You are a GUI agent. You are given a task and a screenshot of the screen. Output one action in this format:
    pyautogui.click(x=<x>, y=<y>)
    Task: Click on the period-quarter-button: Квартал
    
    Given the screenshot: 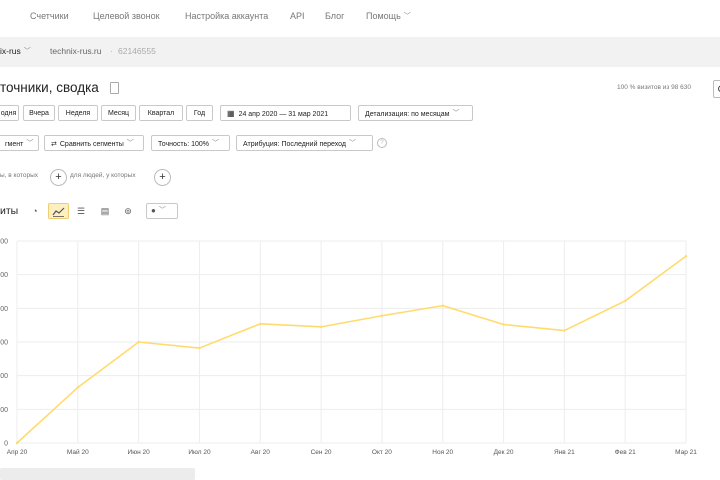 What is the action you would take?
    pyautogui.click(x=161, y=113)
    